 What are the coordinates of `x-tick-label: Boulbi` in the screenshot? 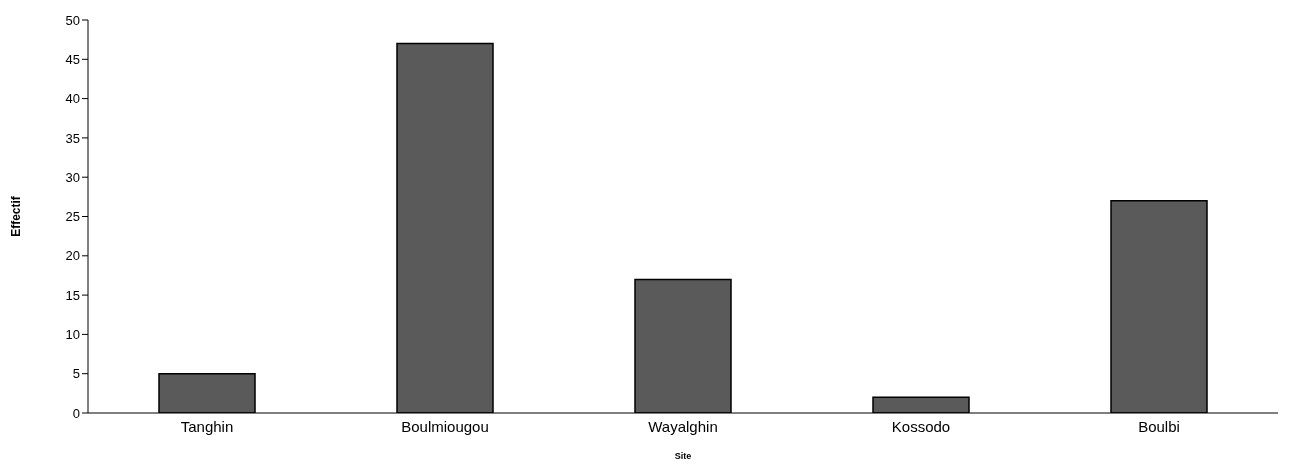 It's located at (1159, 426).